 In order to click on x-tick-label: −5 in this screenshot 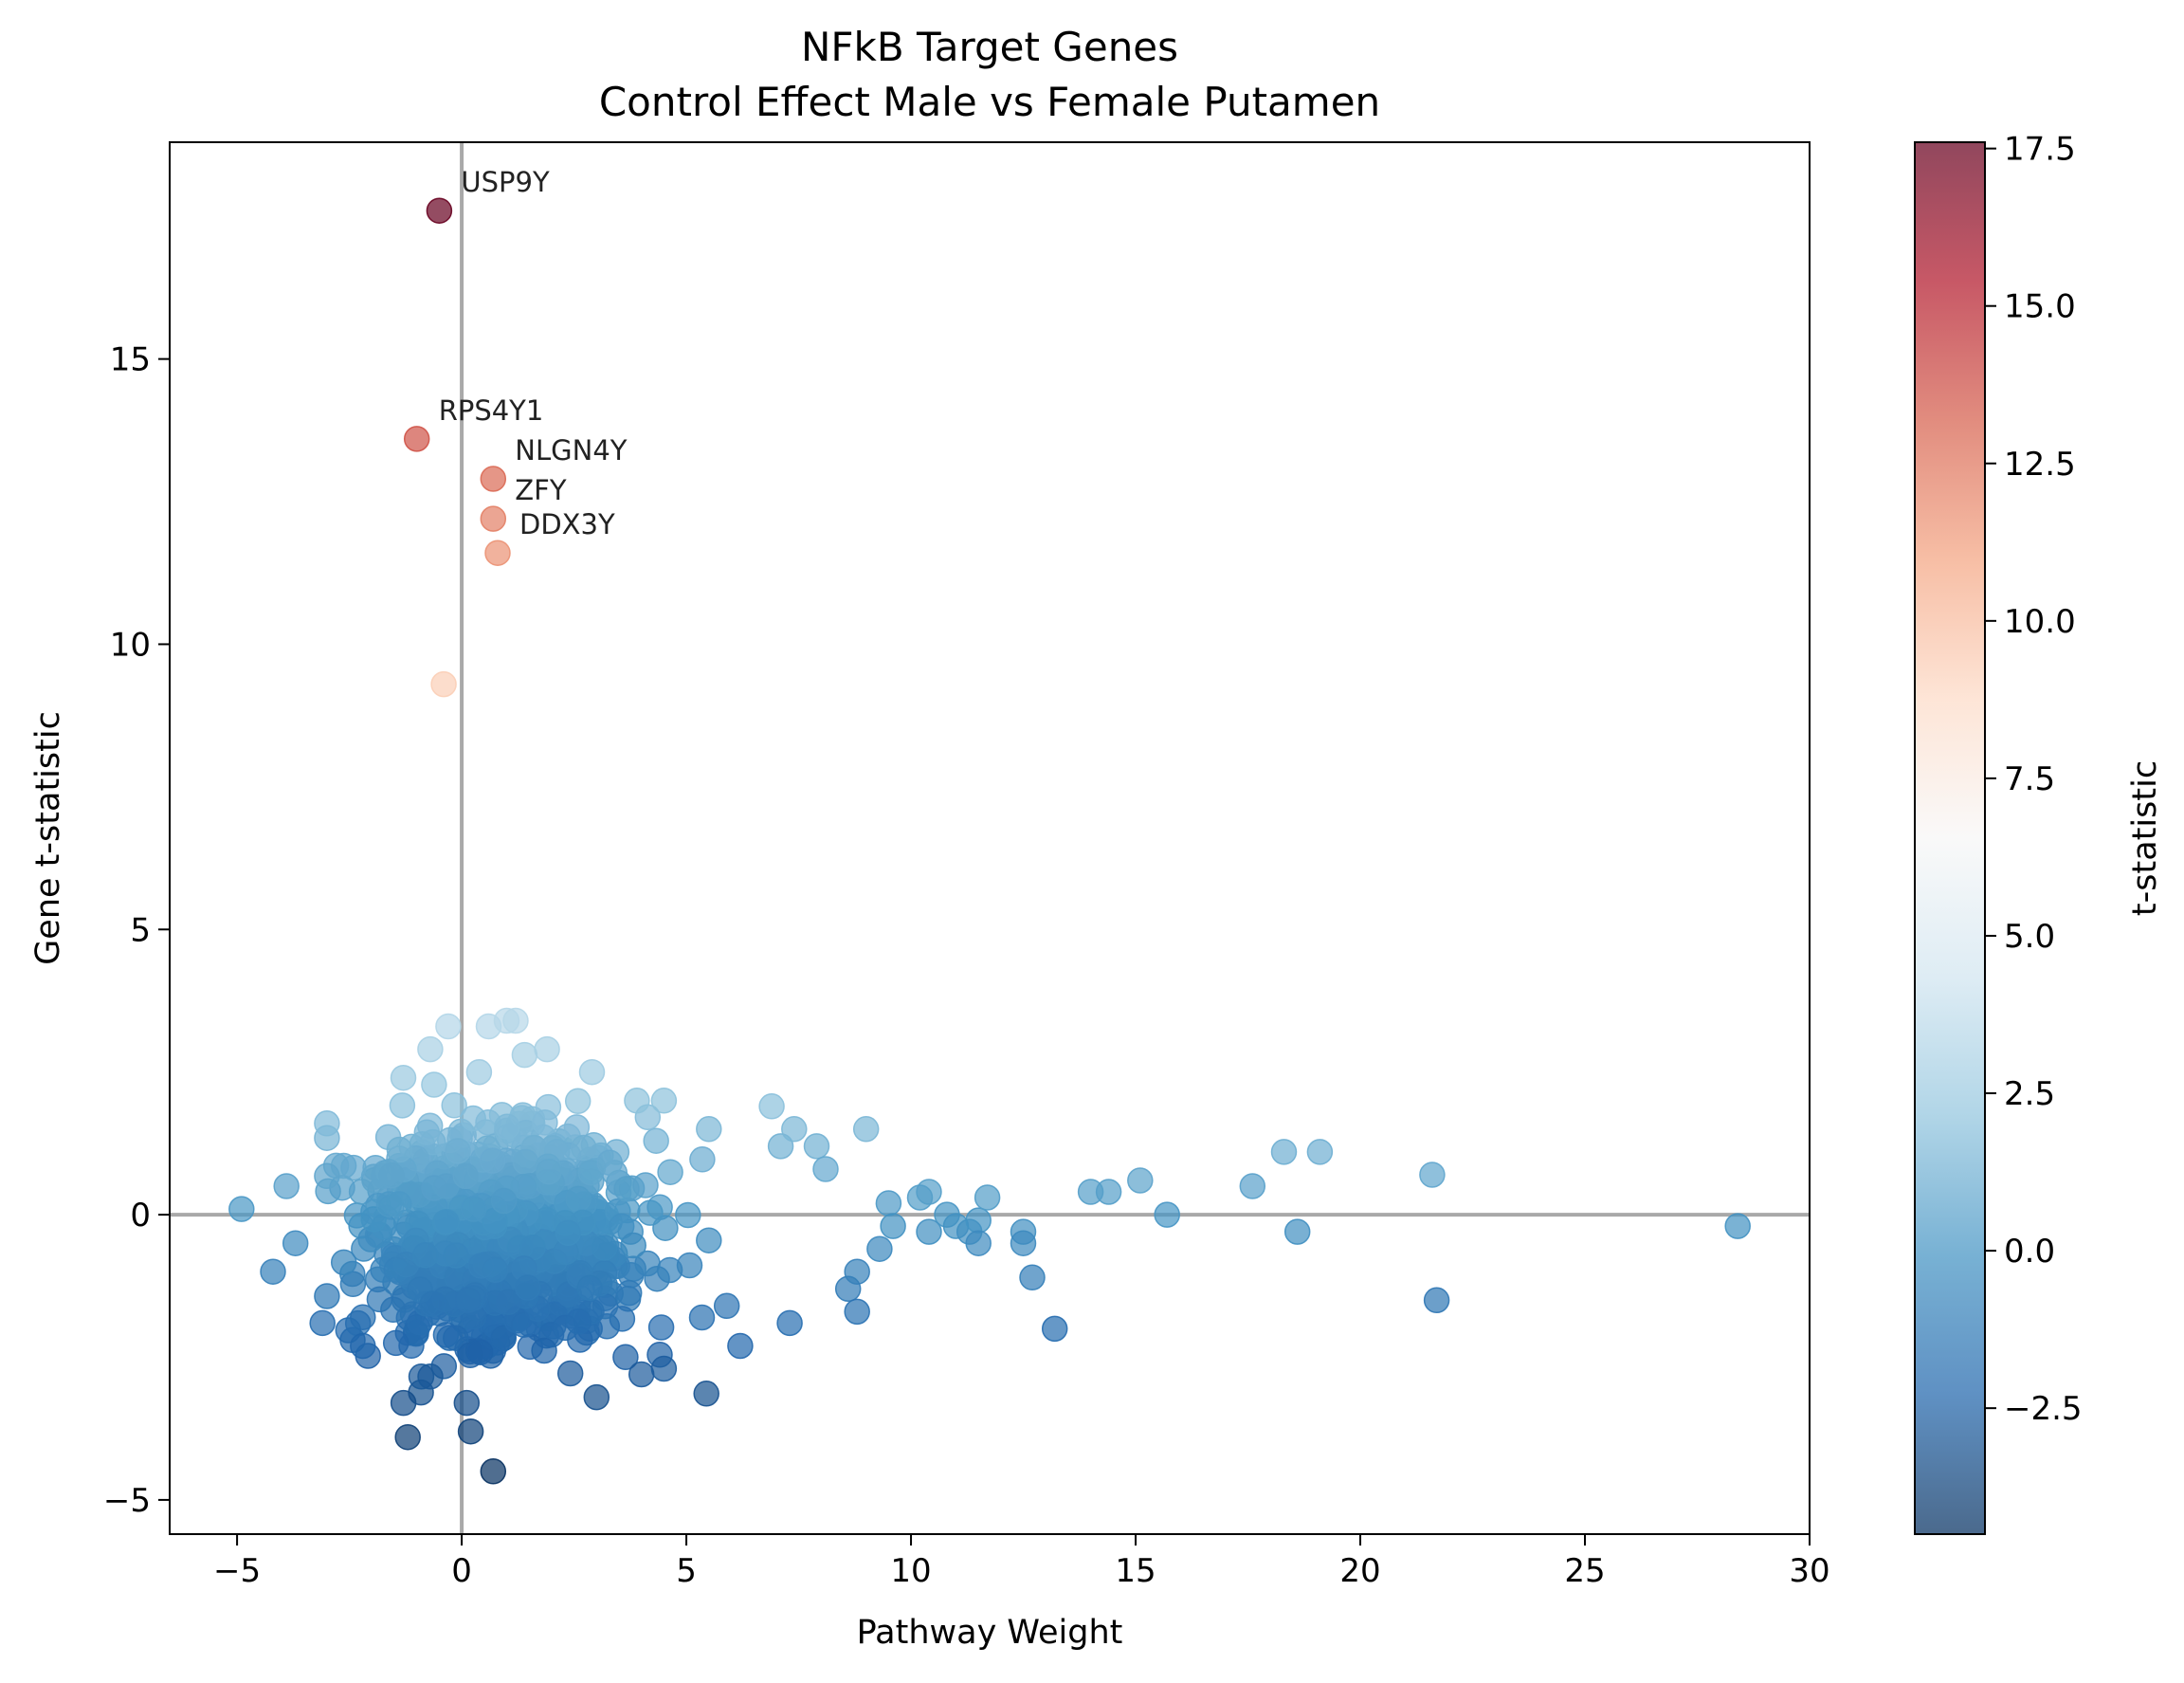, I will do `click(237, 1571)`.